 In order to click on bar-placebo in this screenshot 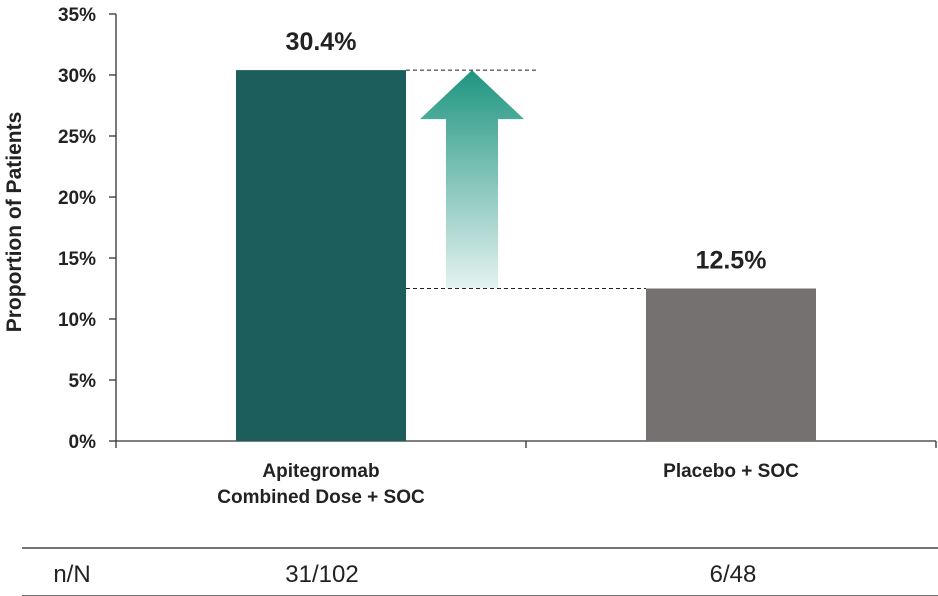, I will do `click(731, 364)`.